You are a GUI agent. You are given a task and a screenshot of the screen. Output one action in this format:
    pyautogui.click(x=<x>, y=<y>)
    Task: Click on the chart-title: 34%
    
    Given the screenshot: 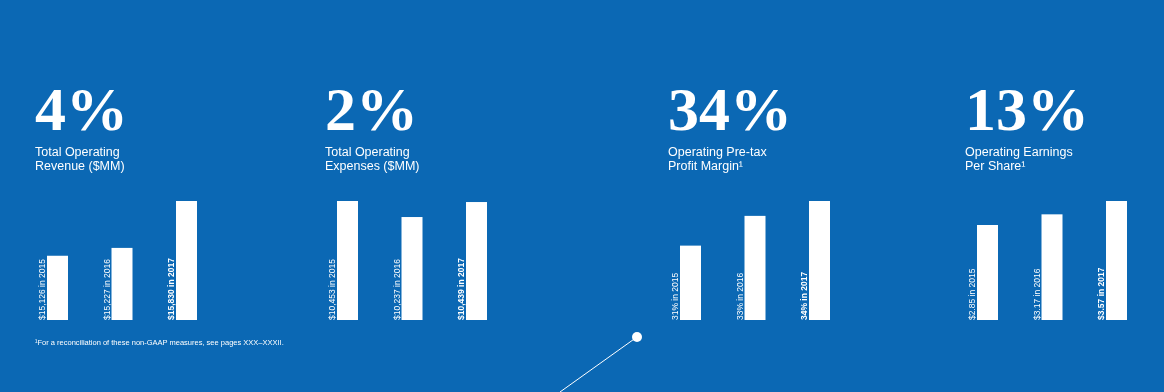 What is the action you would take?
    pyautogui.click(x=730, y=109)
    